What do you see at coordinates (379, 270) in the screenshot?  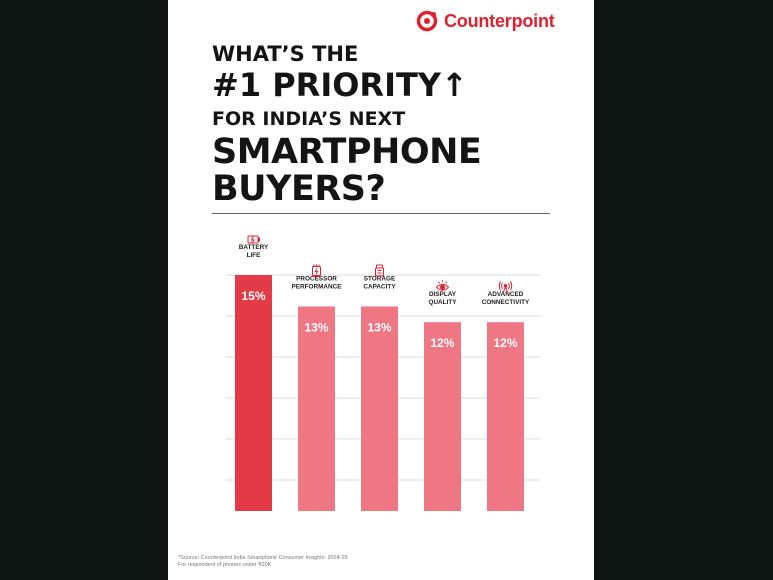 I see `storage-icon` at bounding box center [379, 270].